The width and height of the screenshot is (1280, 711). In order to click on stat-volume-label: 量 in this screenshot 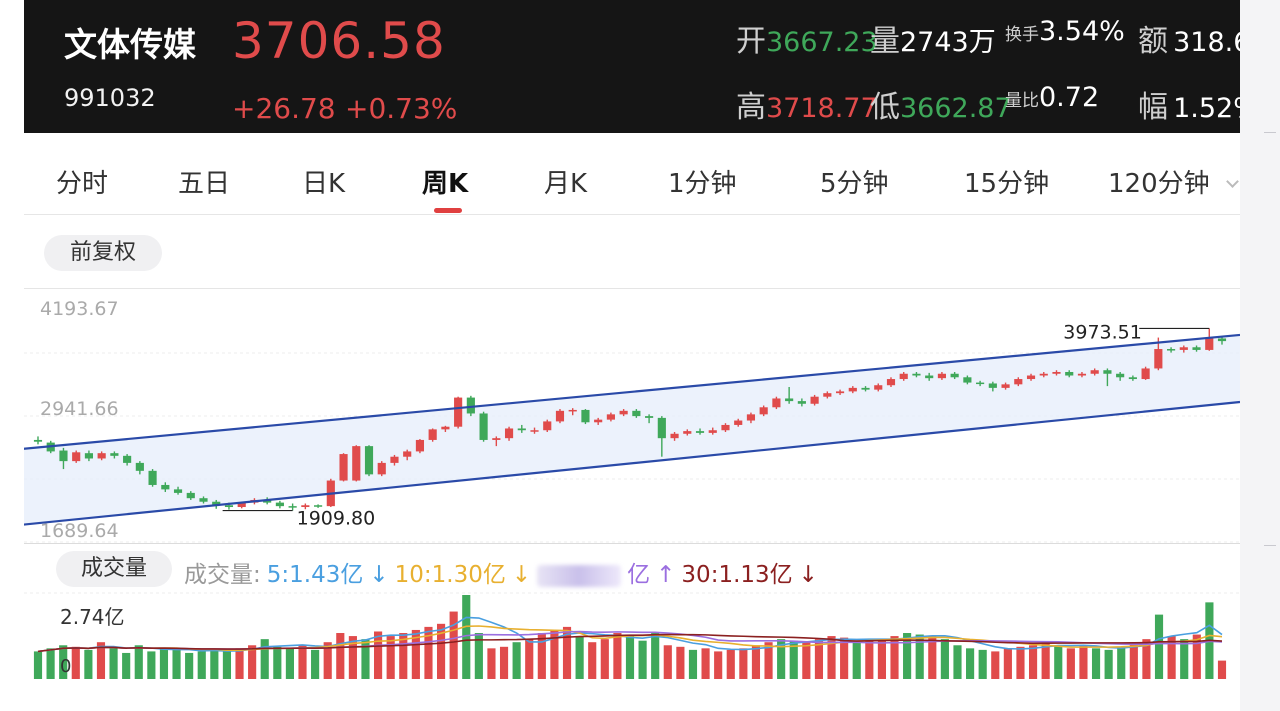, I will do `click(885, 41)`.